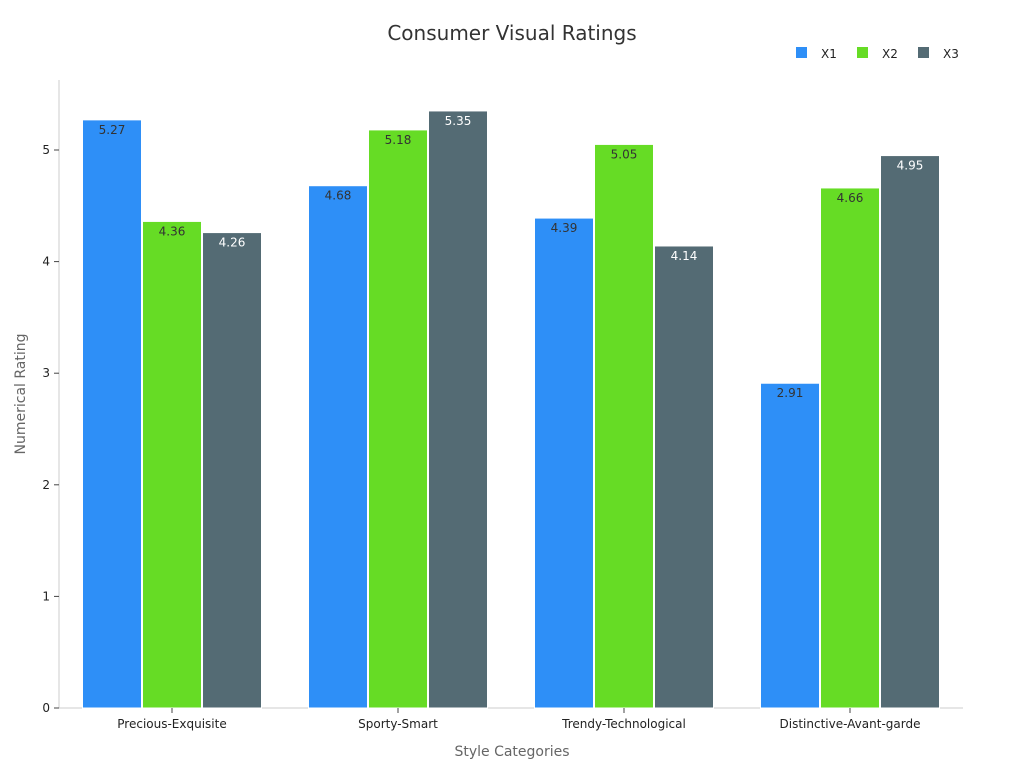 This screenshot has height=768, width=1024. What do you see at coordinates (850, 724) in the screenshot?
I see `x-tick-label: Distinctive-Avant-garde` at bounding box center [850, 724].